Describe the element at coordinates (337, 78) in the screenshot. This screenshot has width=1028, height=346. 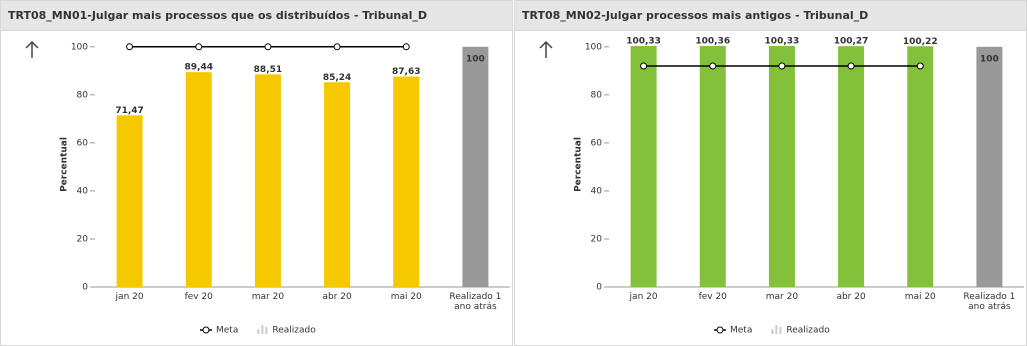
I see `data-label: 85,24` at that location.